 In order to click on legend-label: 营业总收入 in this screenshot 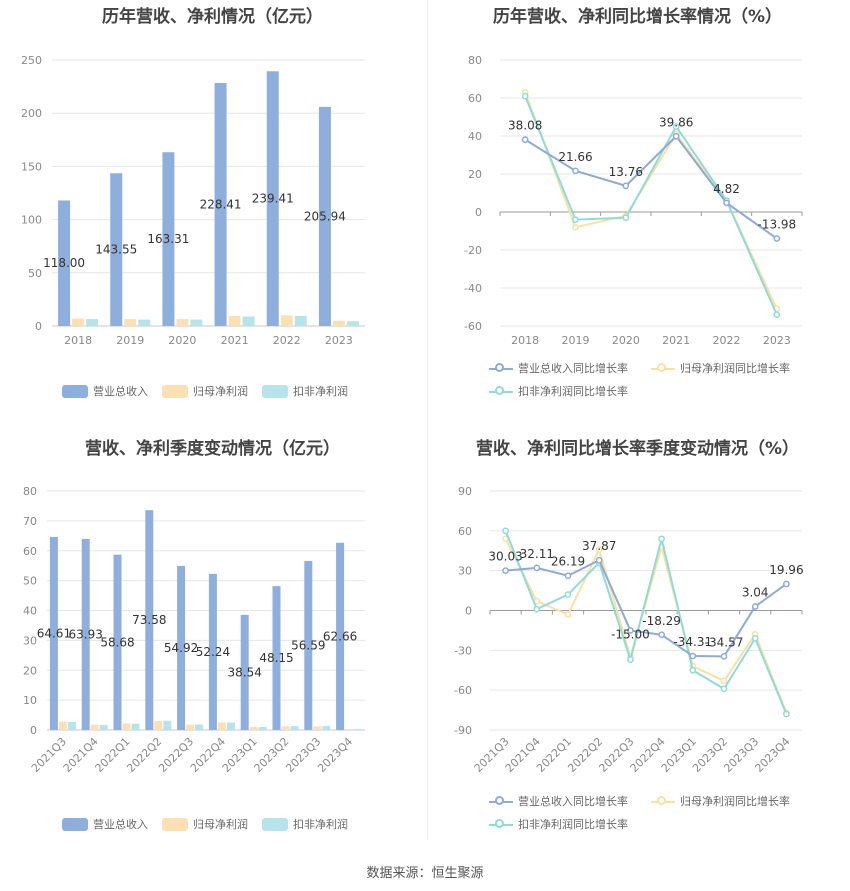, I will do `click(120, 391)`.